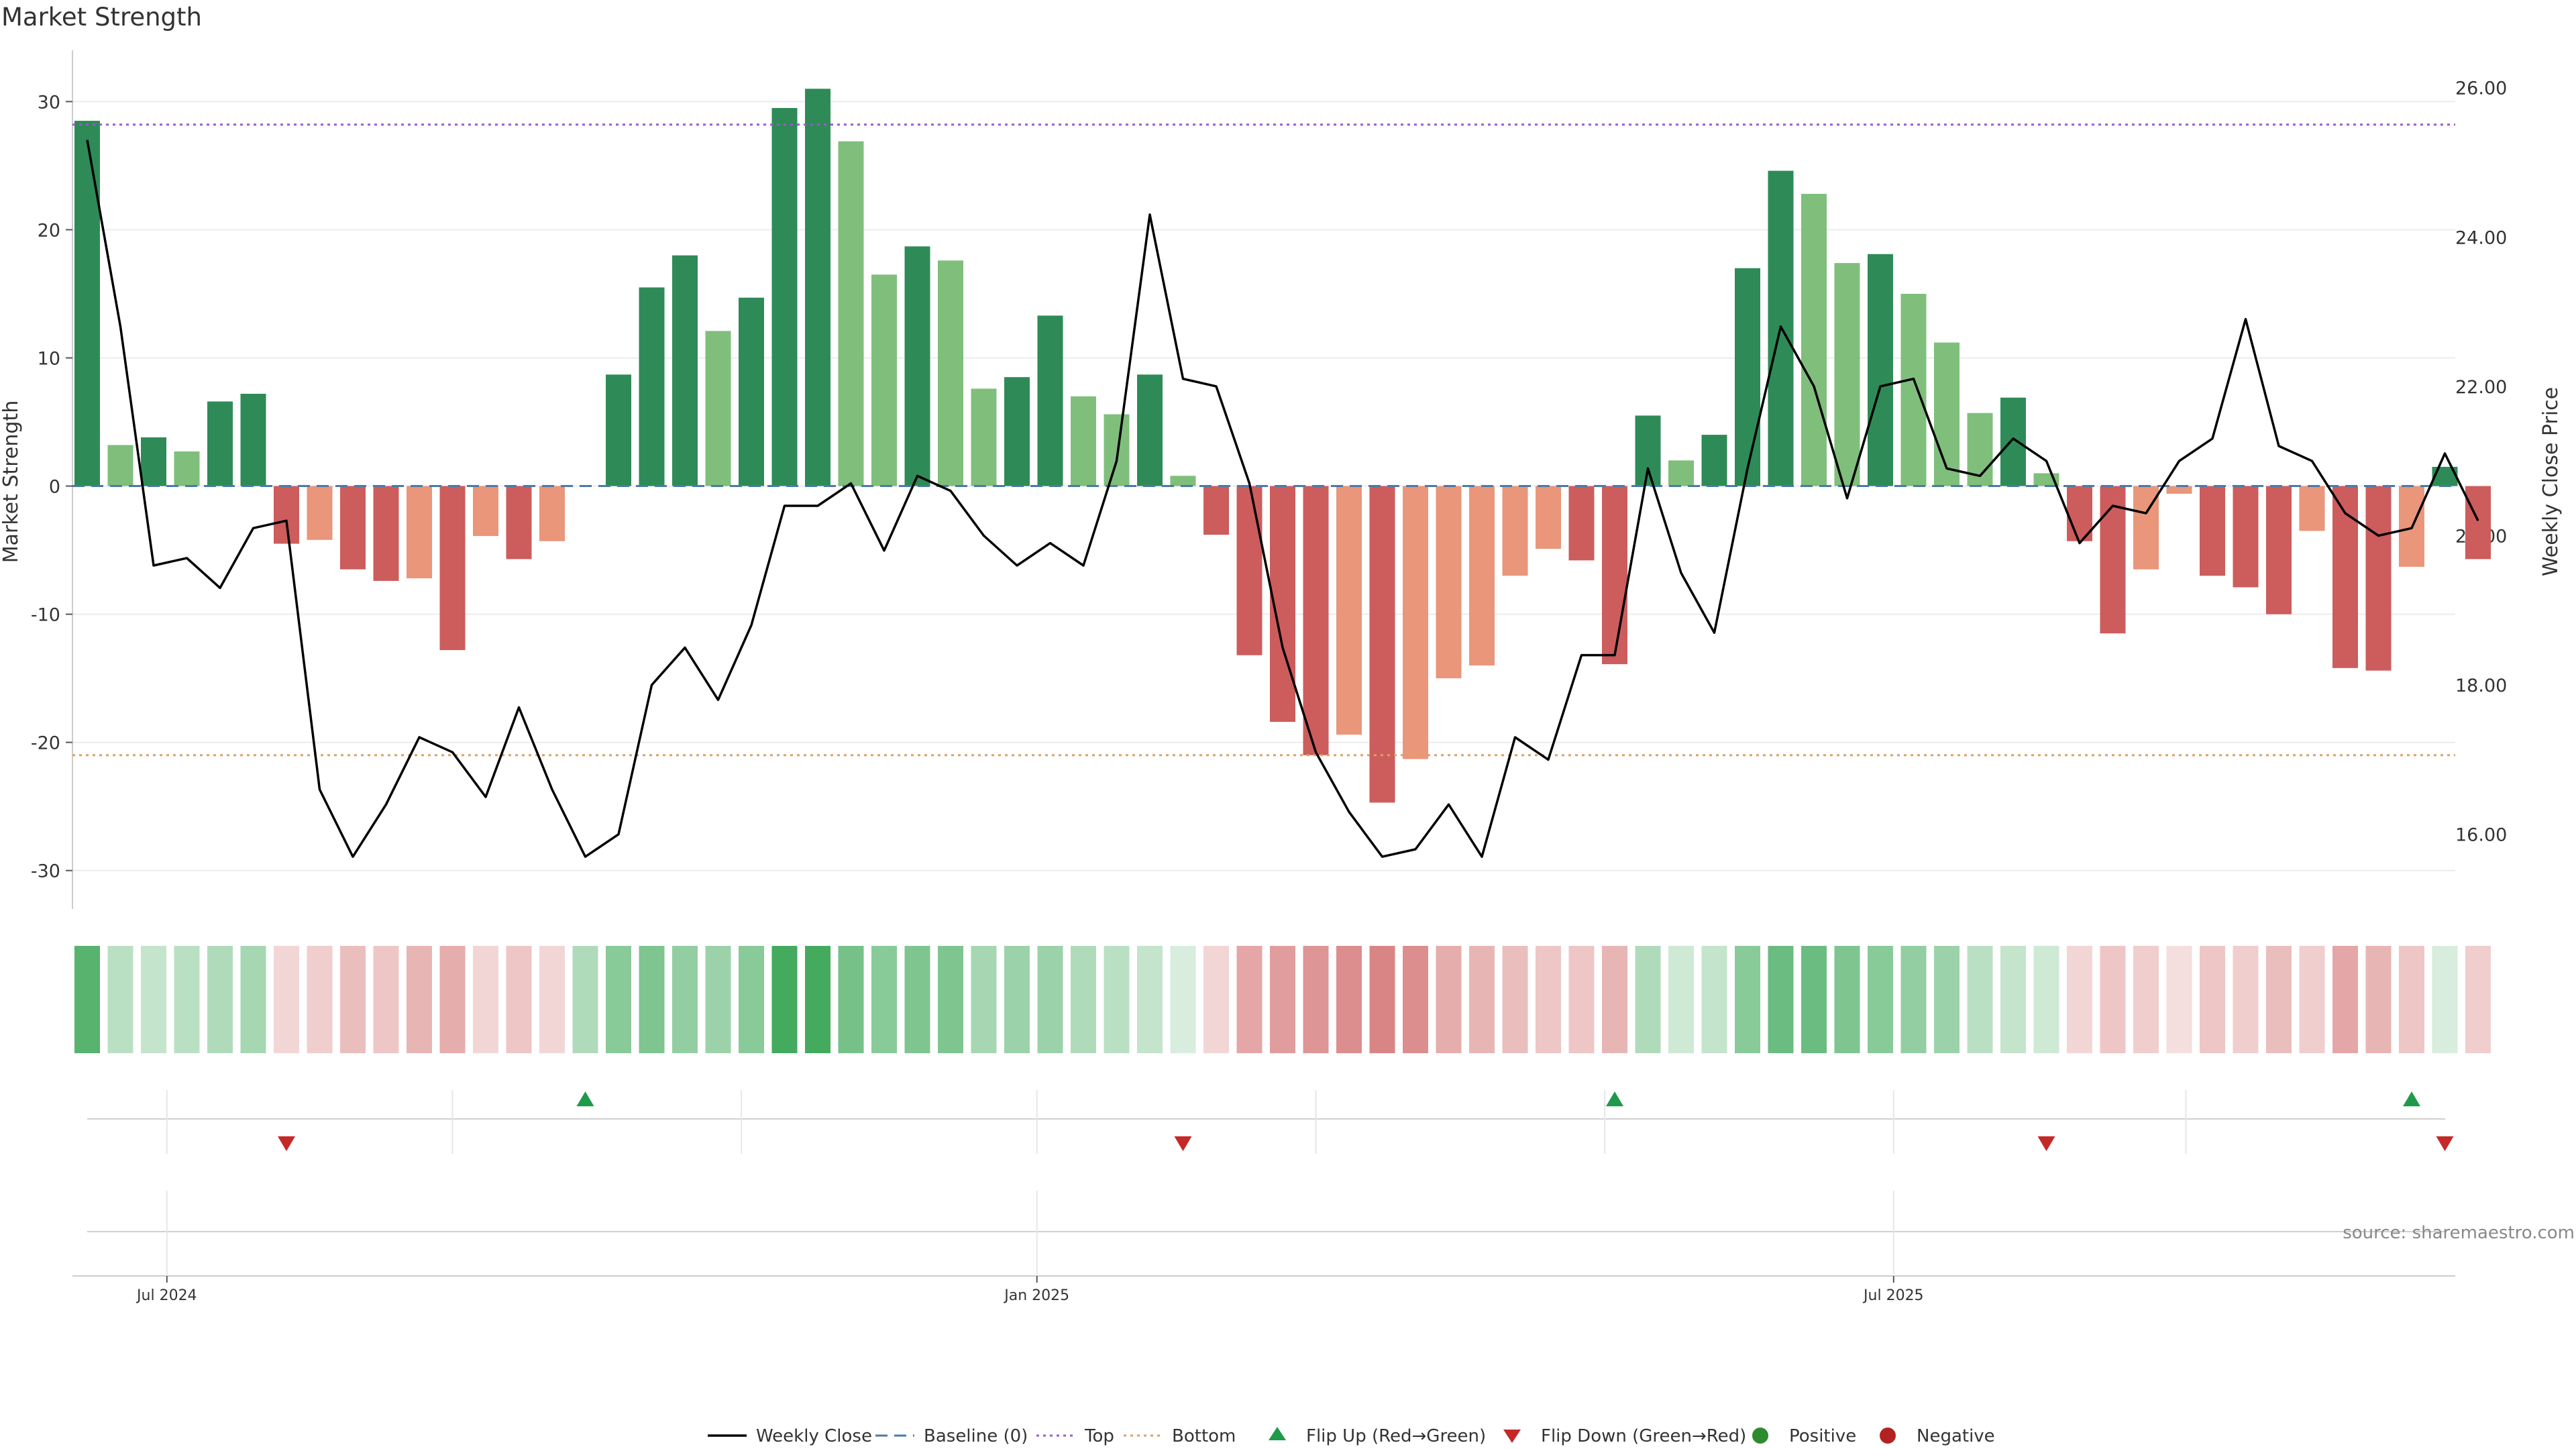  What do you see at coordinates (1956, 1436) in the screenshot?
I see `legend-label: Negative` at bounding box center [1956, 1436].